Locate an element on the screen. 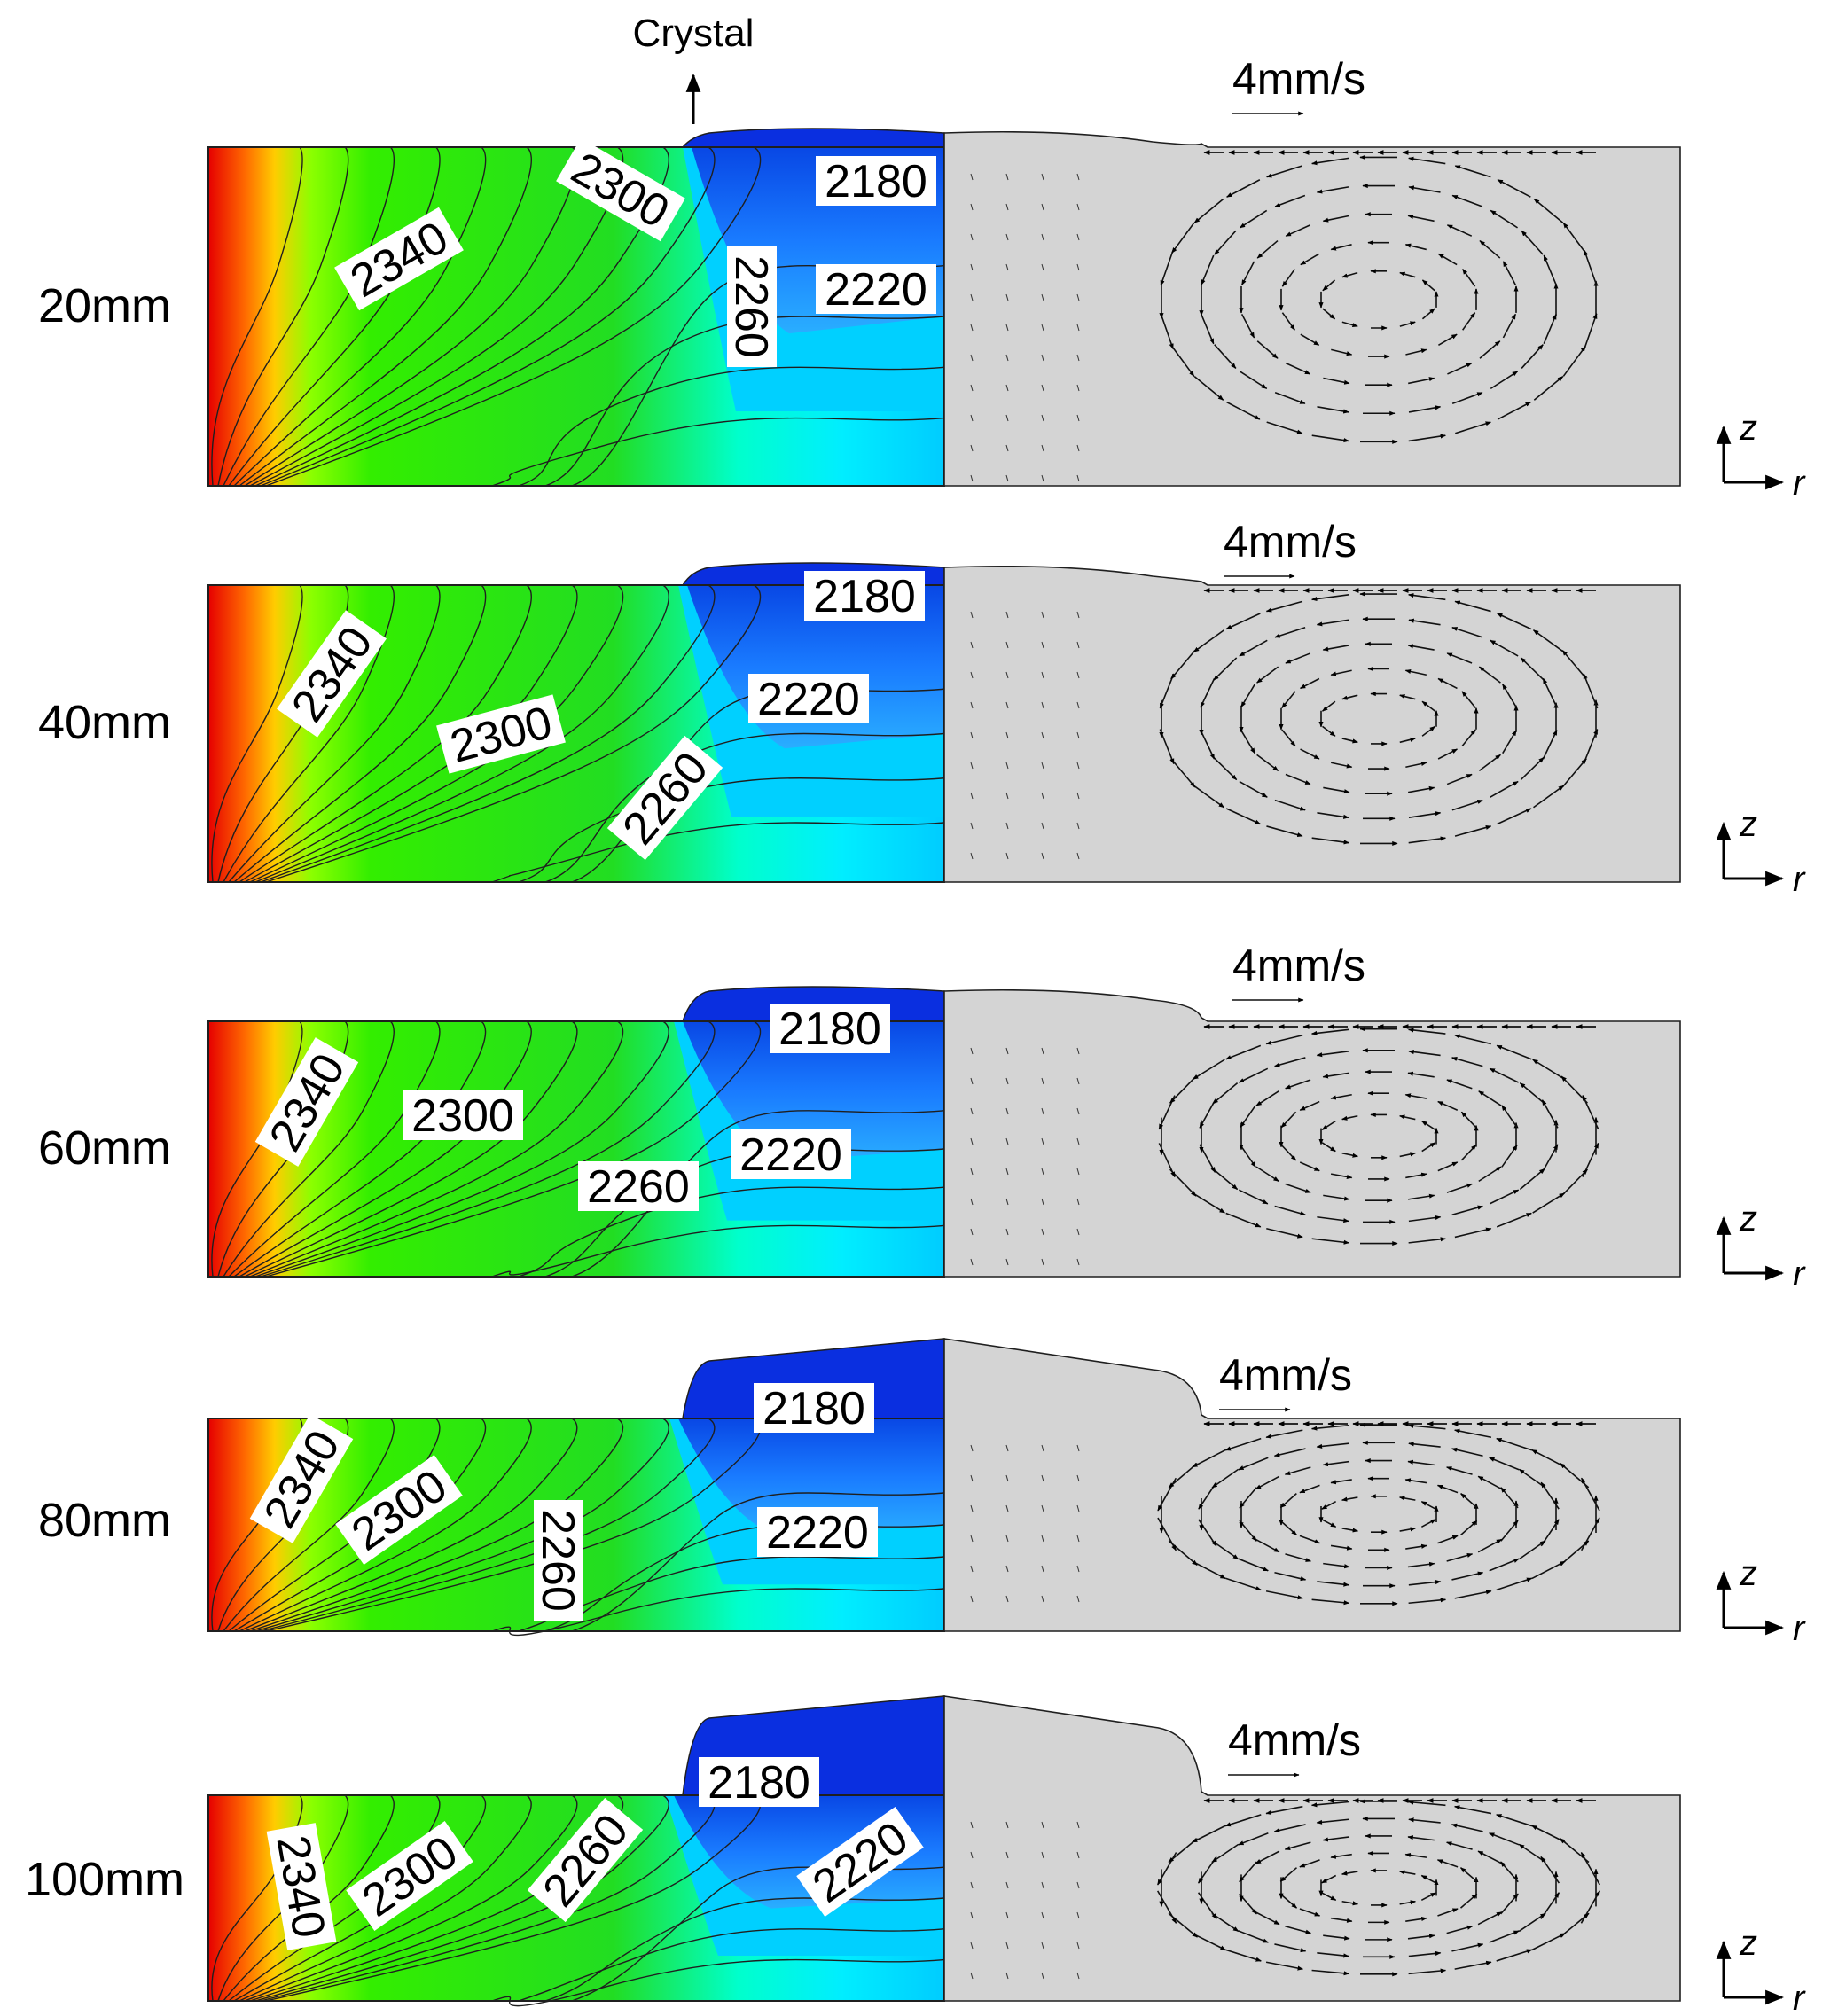 This screenshot has width=1838, height=2016. isotherm-label: 2260 is located at coordinates (557, 1560).